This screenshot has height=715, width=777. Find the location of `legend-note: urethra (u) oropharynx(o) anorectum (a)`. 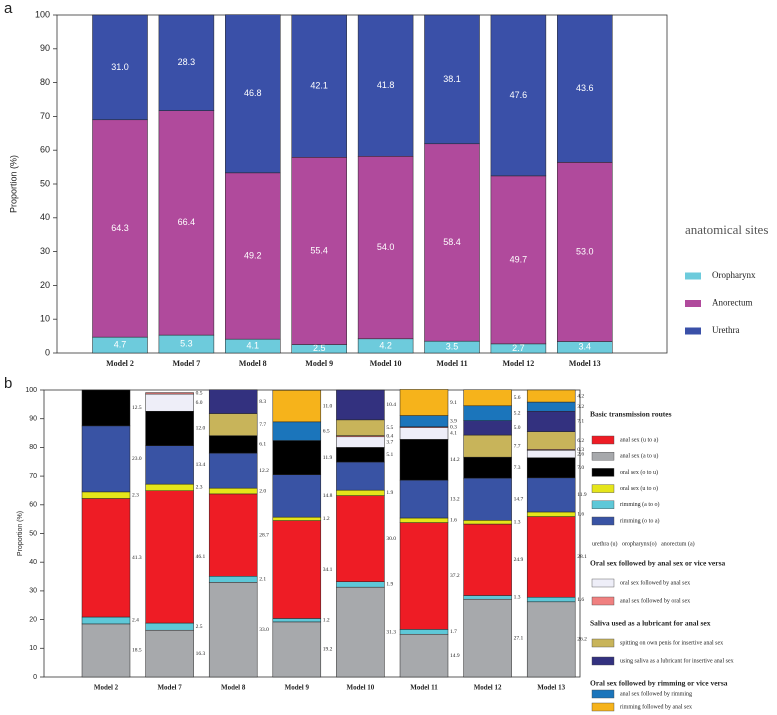

legend-note: urethra (u) oropharynx(o) anorectum (a) is located at coordinates (643, 543).